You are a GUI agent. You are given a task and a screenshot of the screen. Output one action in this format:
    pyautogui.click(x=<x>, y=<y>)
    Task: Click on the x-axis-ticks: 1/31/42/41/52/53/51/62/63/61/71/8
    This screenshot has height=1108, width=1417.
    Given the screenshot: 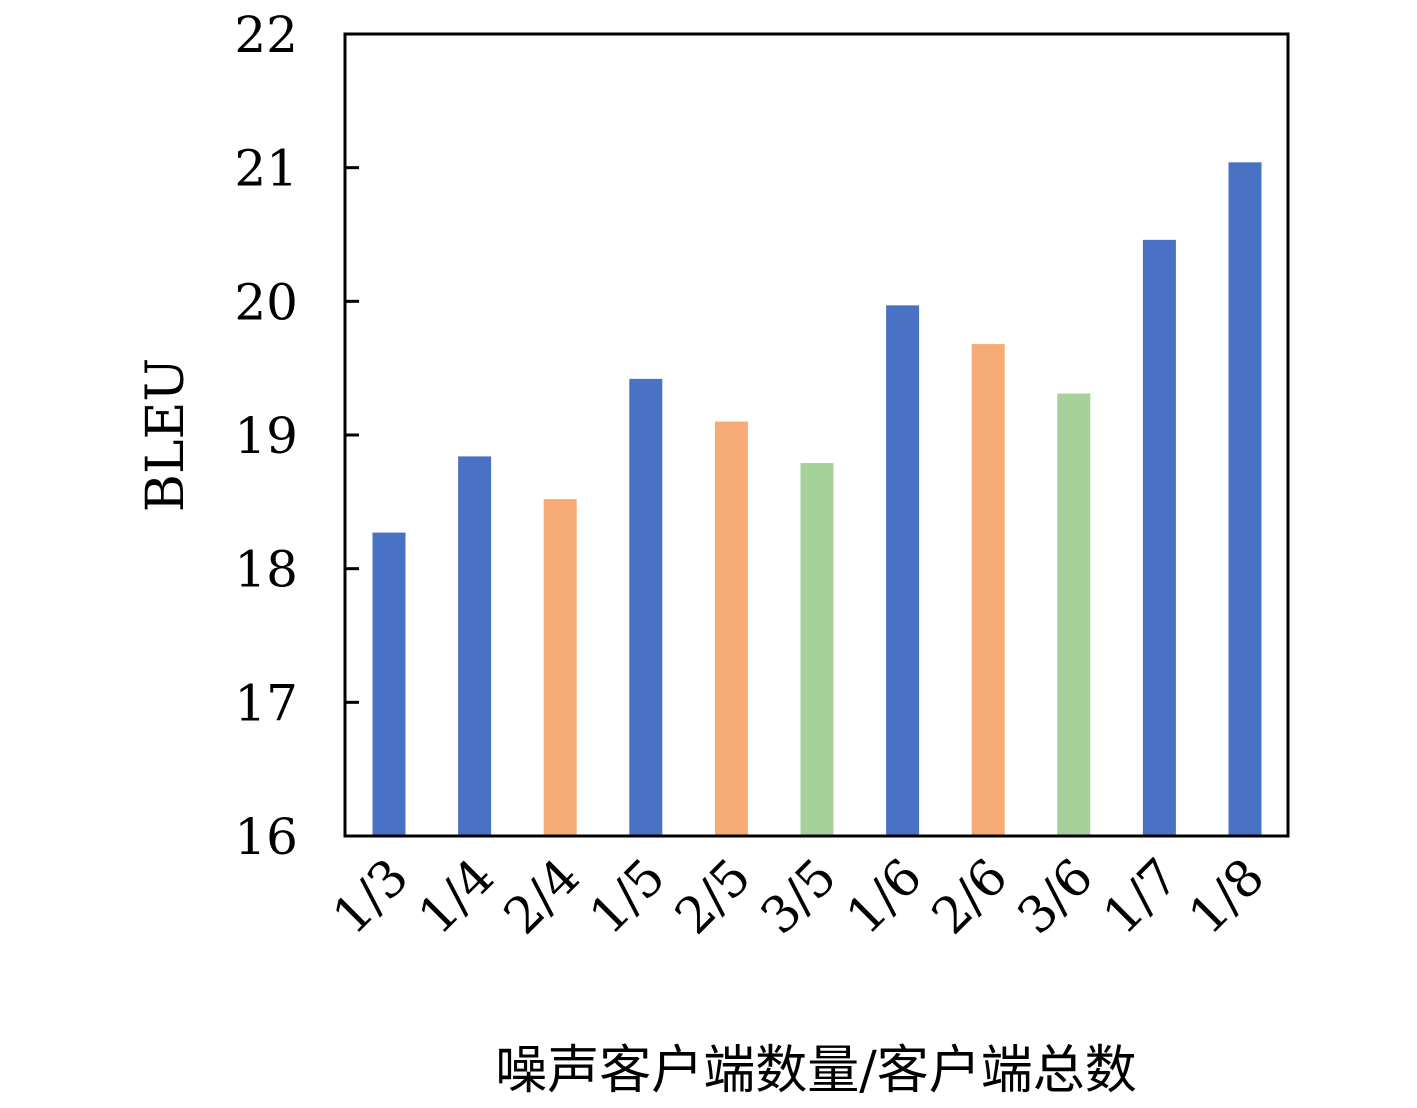 What is the action you would take?
    pyautogui.click(x=799, y=896)
    